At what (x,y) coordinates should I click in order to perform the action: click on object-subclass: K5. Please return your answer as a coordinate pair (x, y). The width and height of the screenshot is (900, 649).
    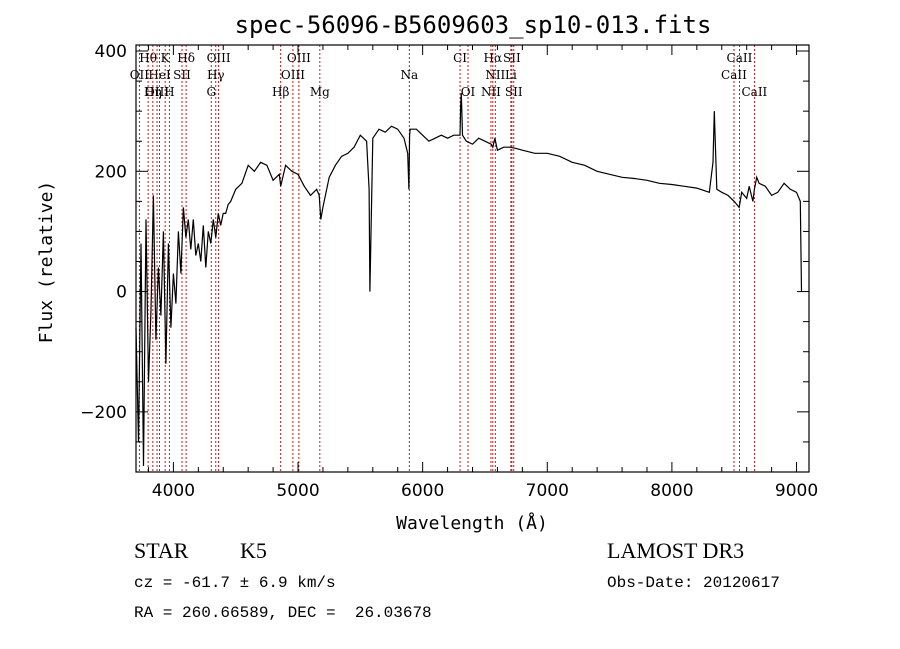
    Looking at the image, I should click on (253, 550).